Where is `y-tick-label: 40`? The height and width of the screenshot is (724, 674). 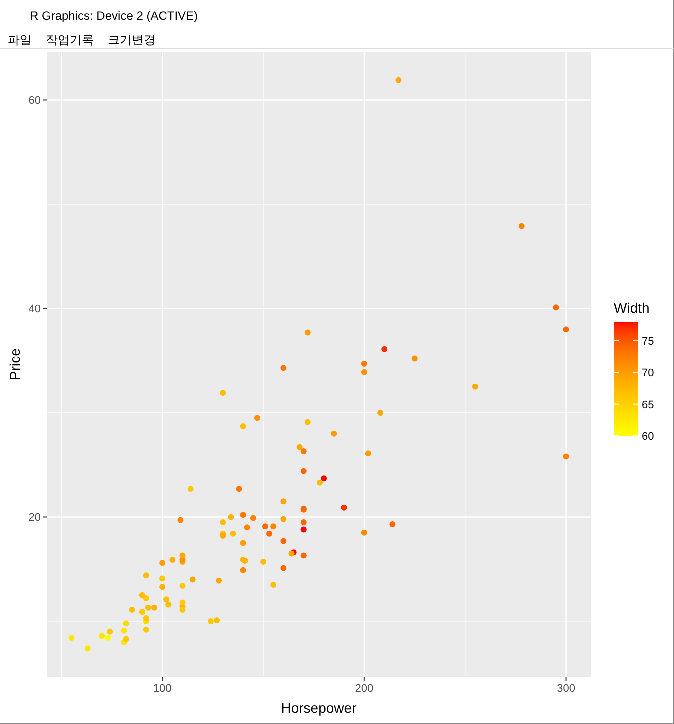
y-tick-label: 40 is located at coordinates (34, 310).